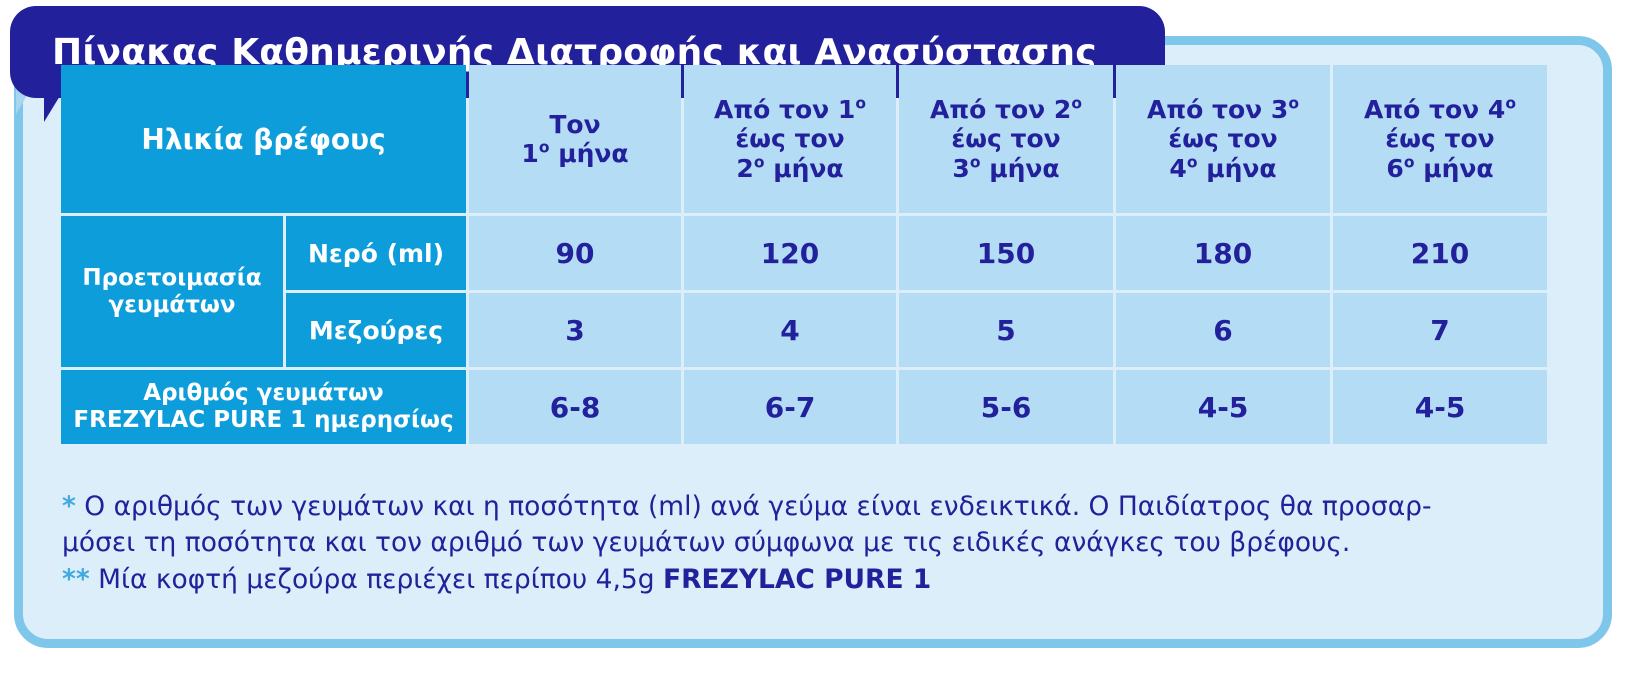  What do you see at coordinates (376, 579) in the screenshot?
I see `footnote-2-text: Μία κοφτή μεζούρα περιέχει περίπου 4,5g` at bounding box center [376, 579].